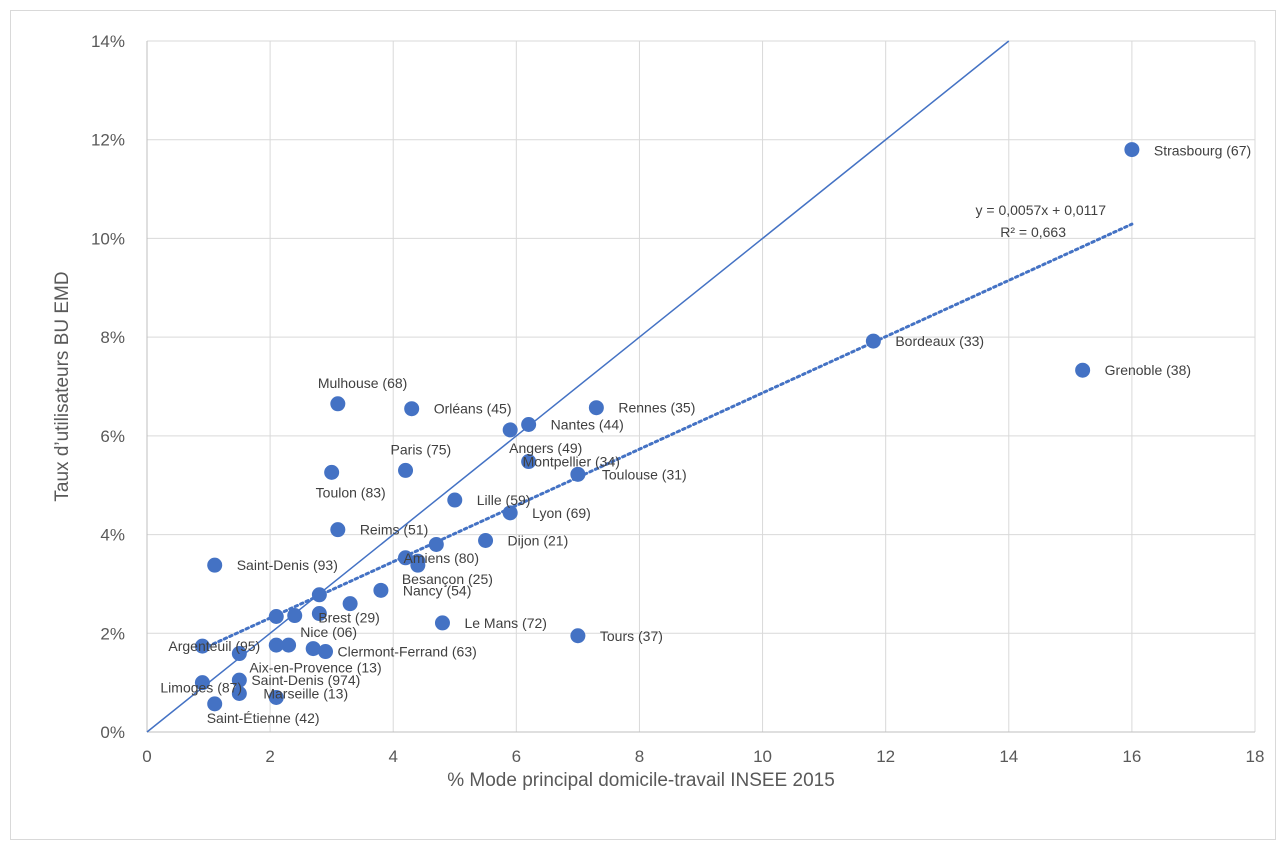 Image resolution: width=1284 pixels, height=843 pixels. What do you see at coordinates (538, 540) in the screenshot?
I see `point-label: Dijon (21)` at bounding box center [538, 540].